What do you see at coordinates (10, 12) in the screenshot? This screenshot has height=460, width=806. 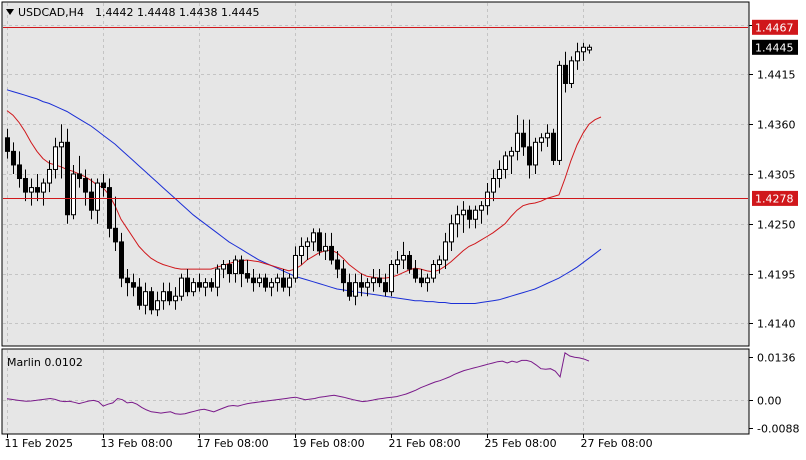 I see `triangle-down-icon` at bounding box center [10, 12].